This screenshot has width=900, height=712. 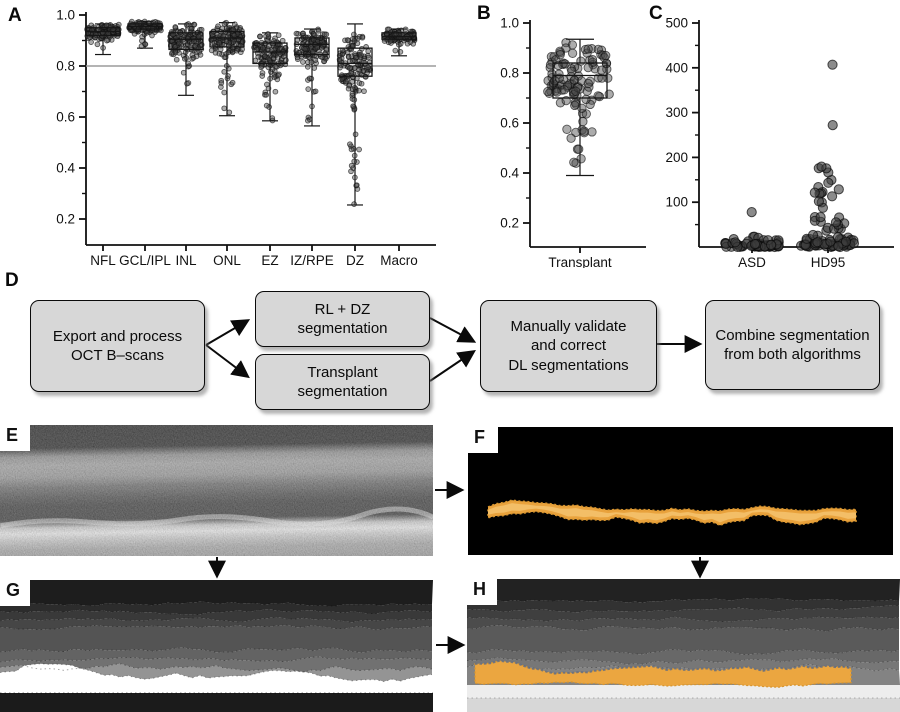 What do you see at coordinates (186, 260) in the screenshot?
I see `category-label: INL` at bounding box center [186, 260].